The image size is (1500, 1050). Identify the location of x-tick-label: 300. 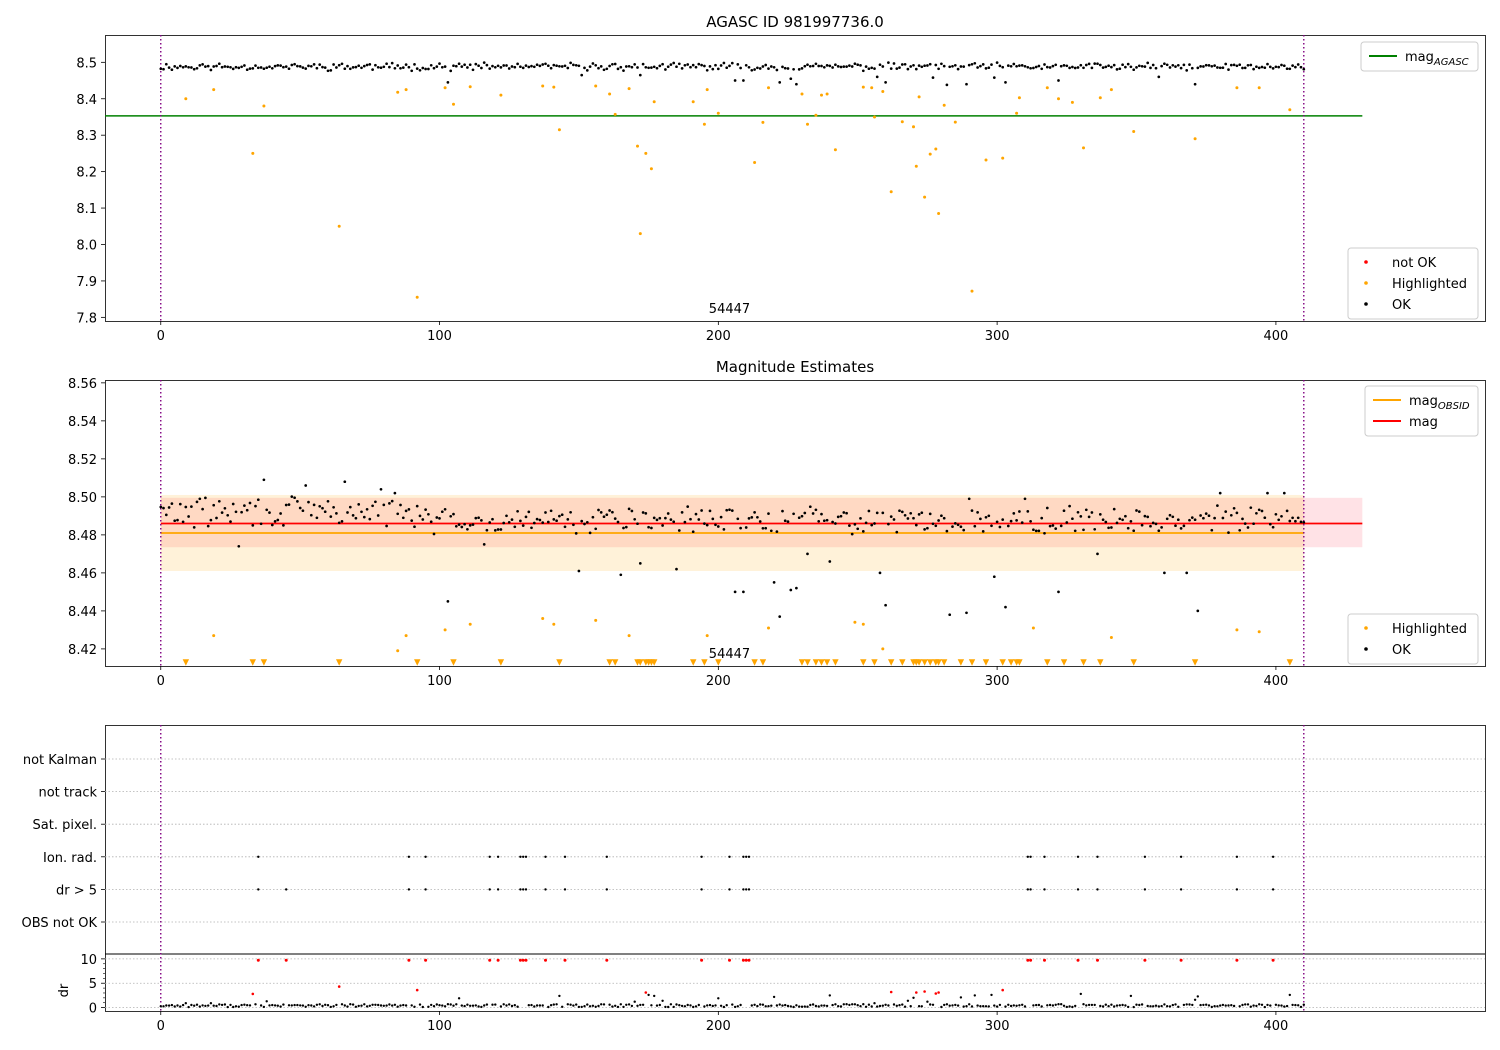
(997, 681).